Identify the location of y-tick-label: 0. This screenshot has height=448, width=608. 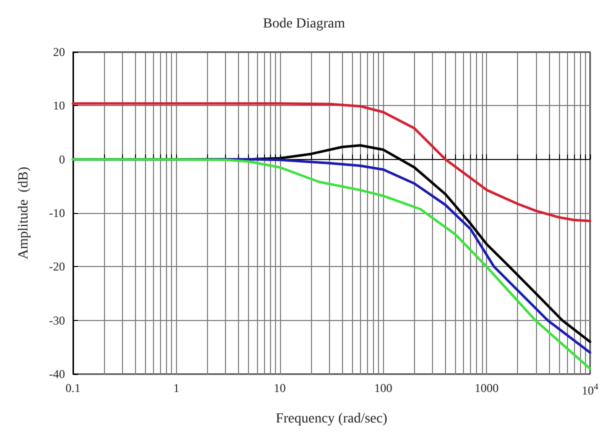
(62, 159).